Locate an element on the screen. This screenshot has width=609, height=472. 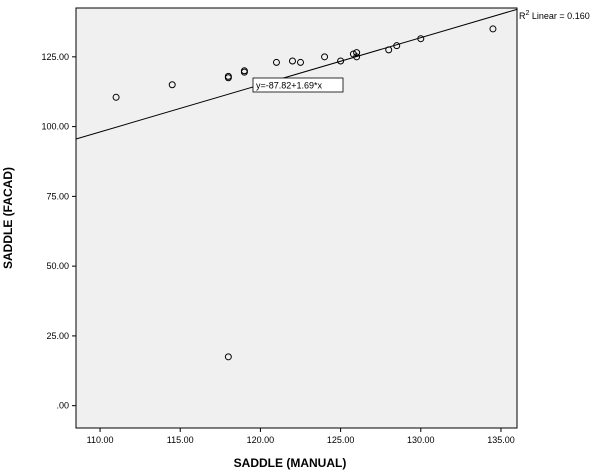
y-tick-label: 50.00 is located at coordinates (57, 266).